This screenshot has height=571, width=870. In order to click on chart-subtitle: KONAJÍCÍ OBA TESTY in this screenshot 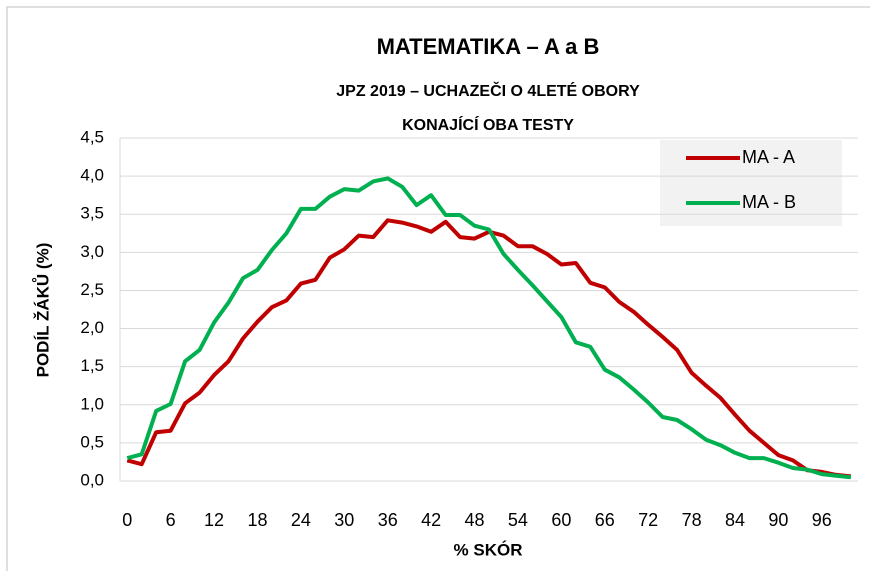, I will do `click(488, 124)`.